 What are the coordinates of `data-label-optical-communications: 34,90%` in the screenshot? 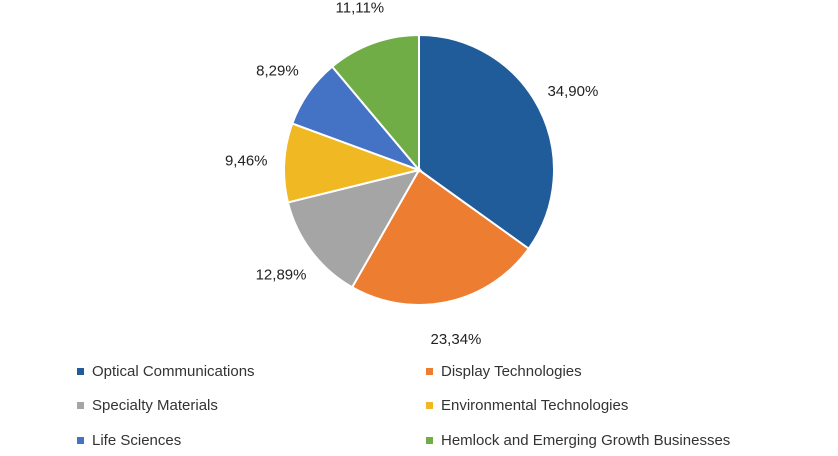 It's located at (572, 91).